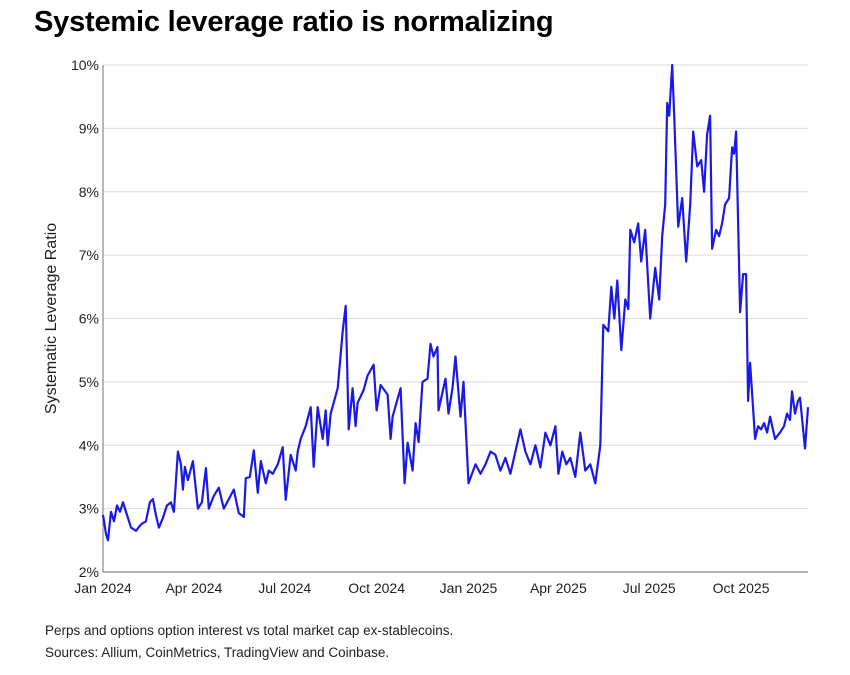 The image size is (850, 675). Describe the element at coordinates (469, 588) in the screenshot. I see `x-tick-label: Jan 2025` at that location.